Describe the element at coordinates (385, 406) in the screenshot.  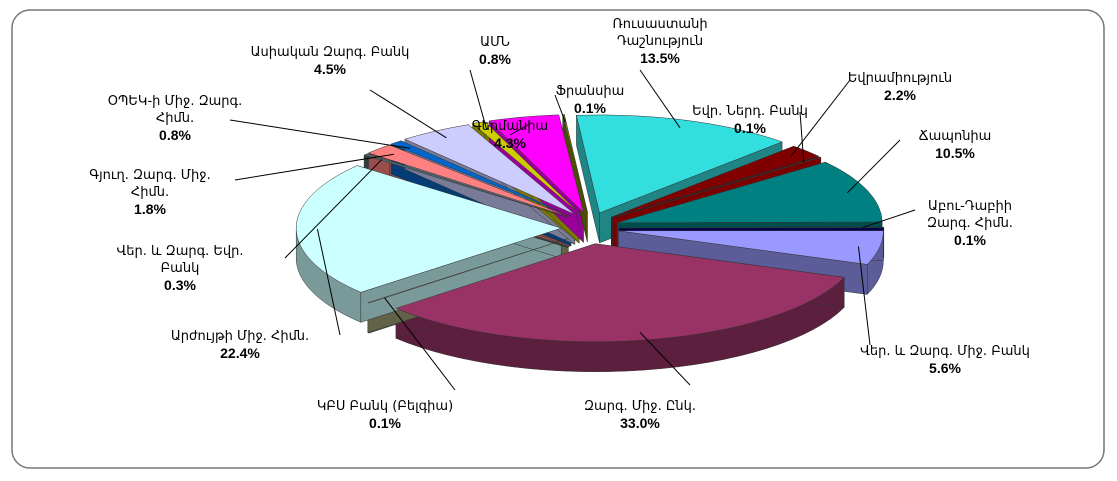
I see `category-label: ԿԲՍ Բանկ (Բելգիա)` at that location.